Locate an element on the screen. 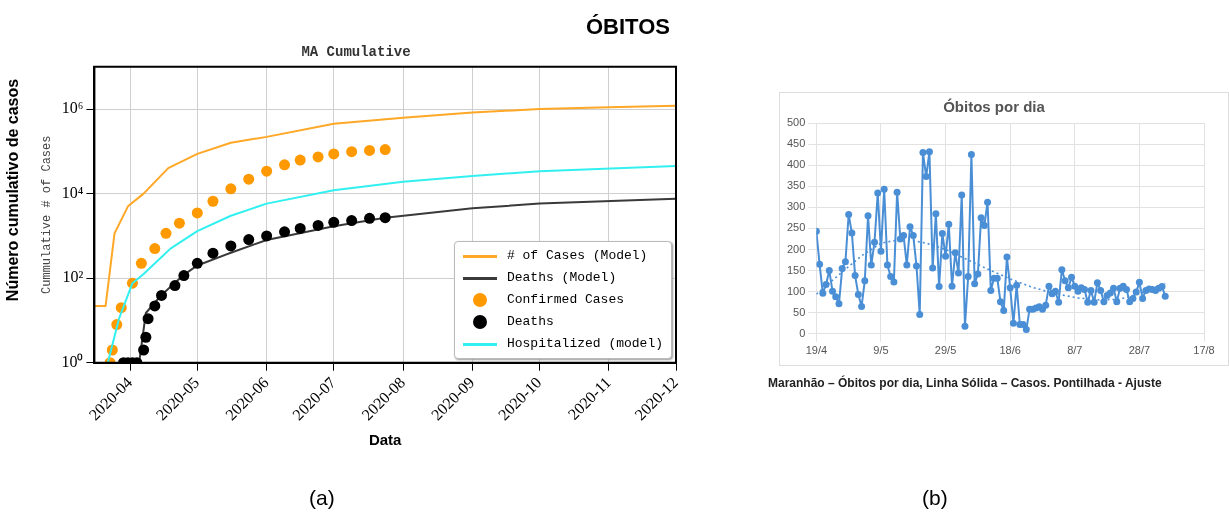  y-tick-label: 50 is located at coordinates (799, 311).